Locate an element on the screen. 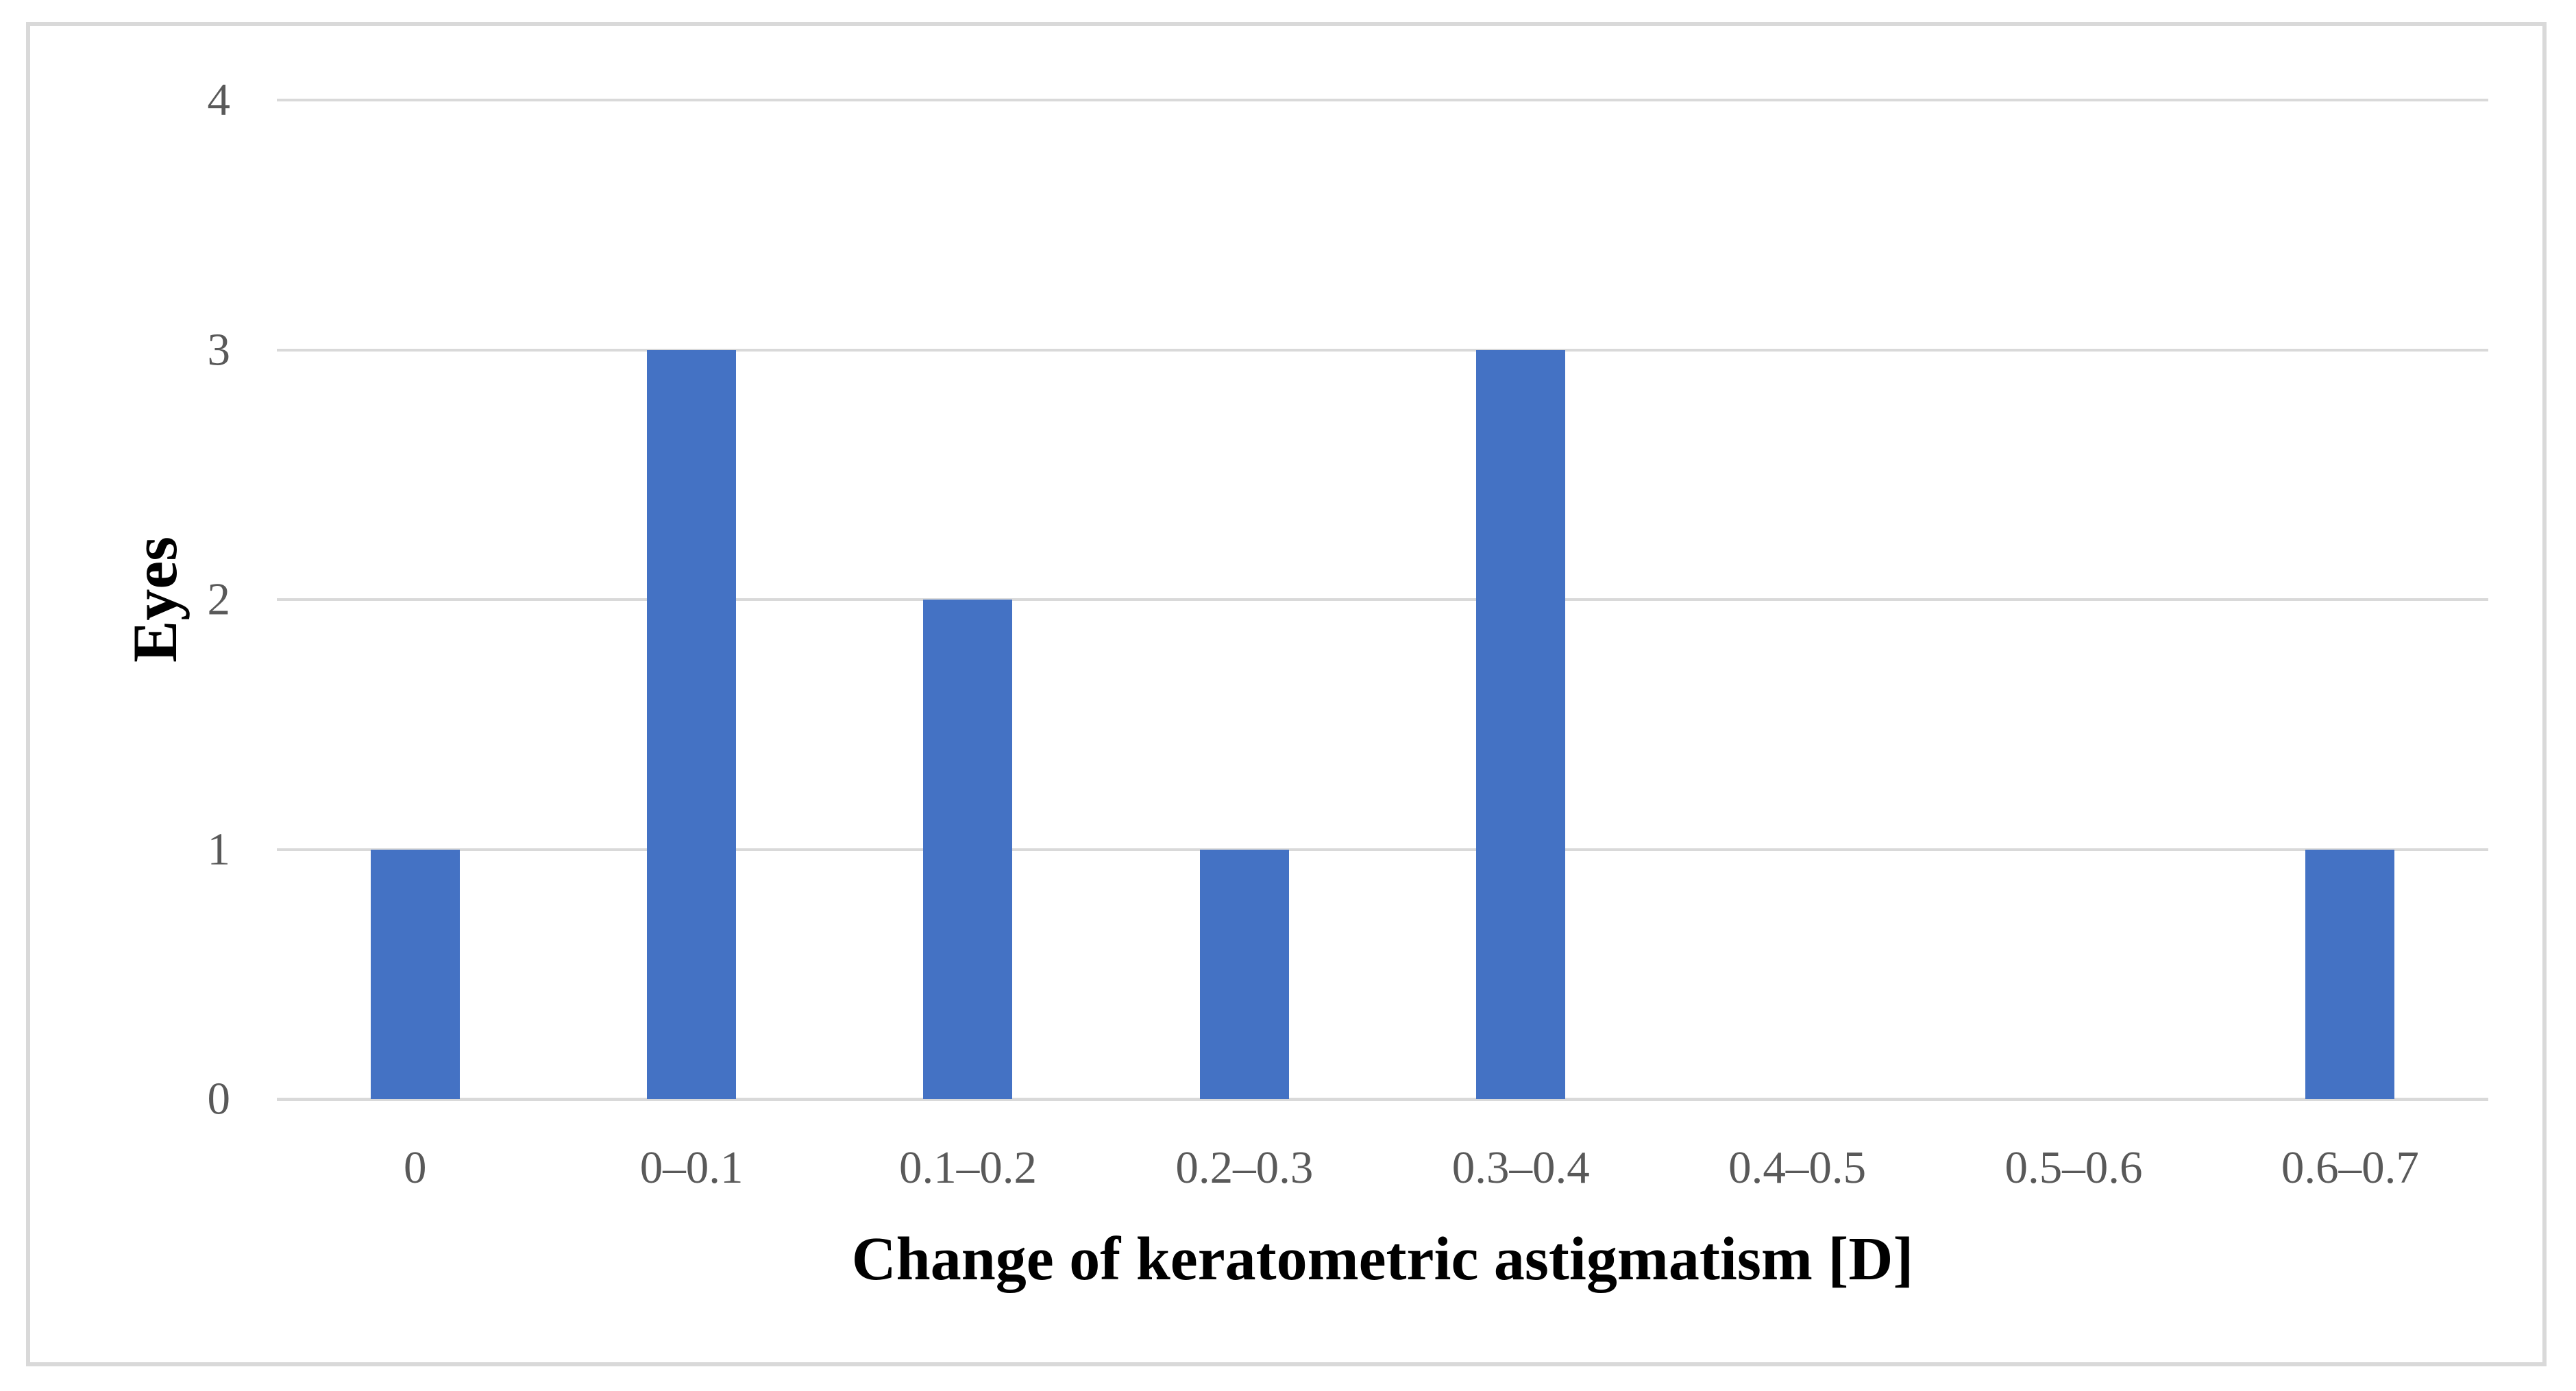  x-tick-label: 0.1–0.2 is located at coordinates (968, 1167).